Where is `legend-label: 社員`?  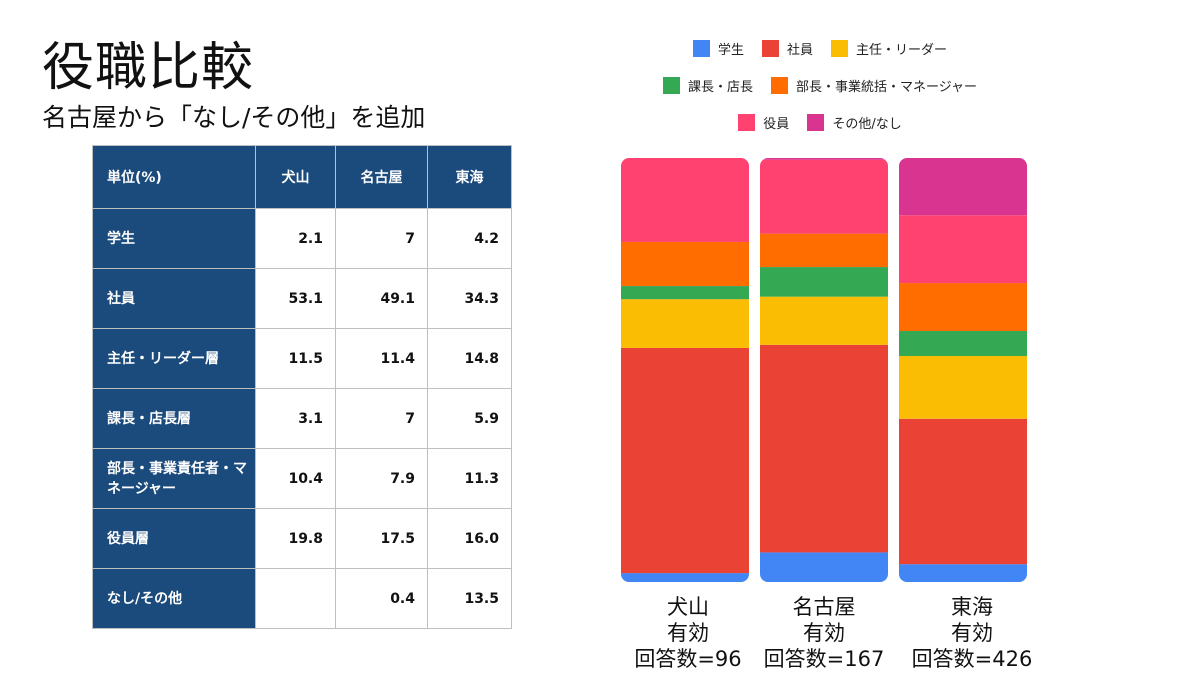
legend-label: 社員 is located at coordinates (799, 50).